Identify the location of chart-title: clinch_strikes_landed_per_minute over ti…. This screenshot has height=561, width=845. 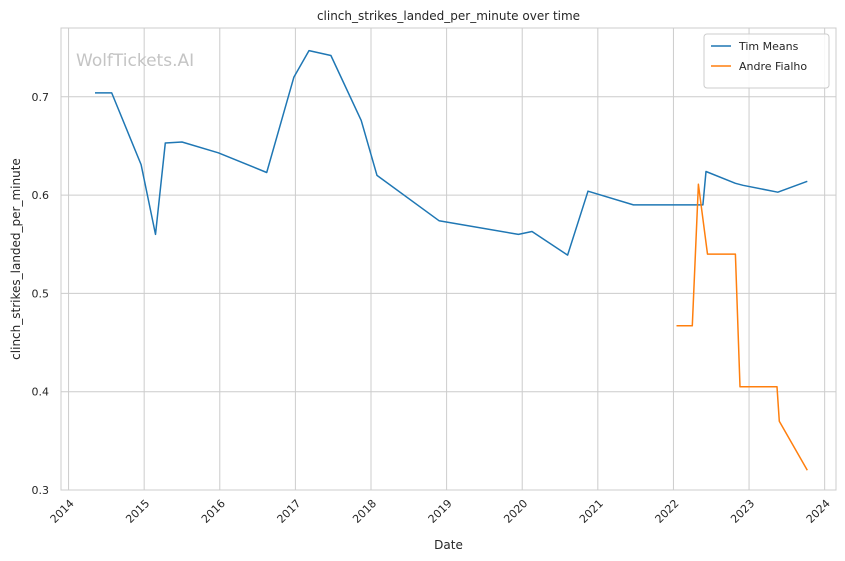
(448, 16).